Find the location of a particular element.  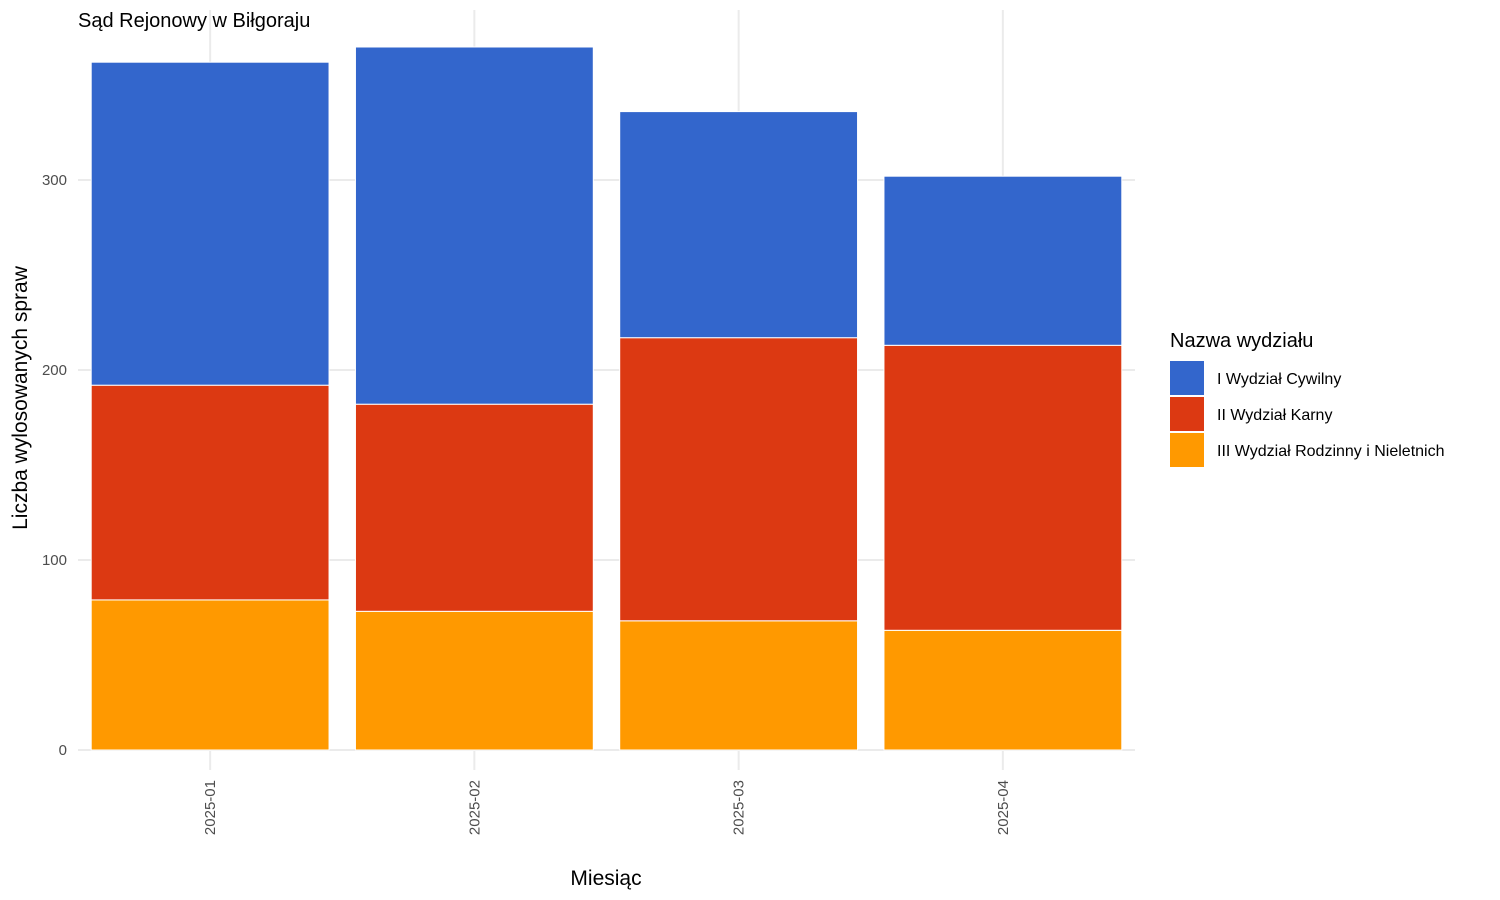

y-tick-label: 0 is located at coordinates (63, 750).